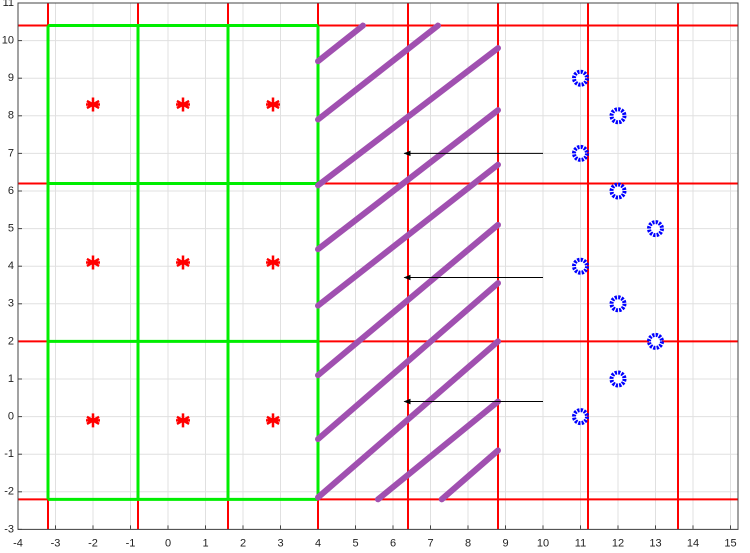  Describe the element at coordinates (18, 543) in the screenshot. I see `x-tick-label: -4` at that location.